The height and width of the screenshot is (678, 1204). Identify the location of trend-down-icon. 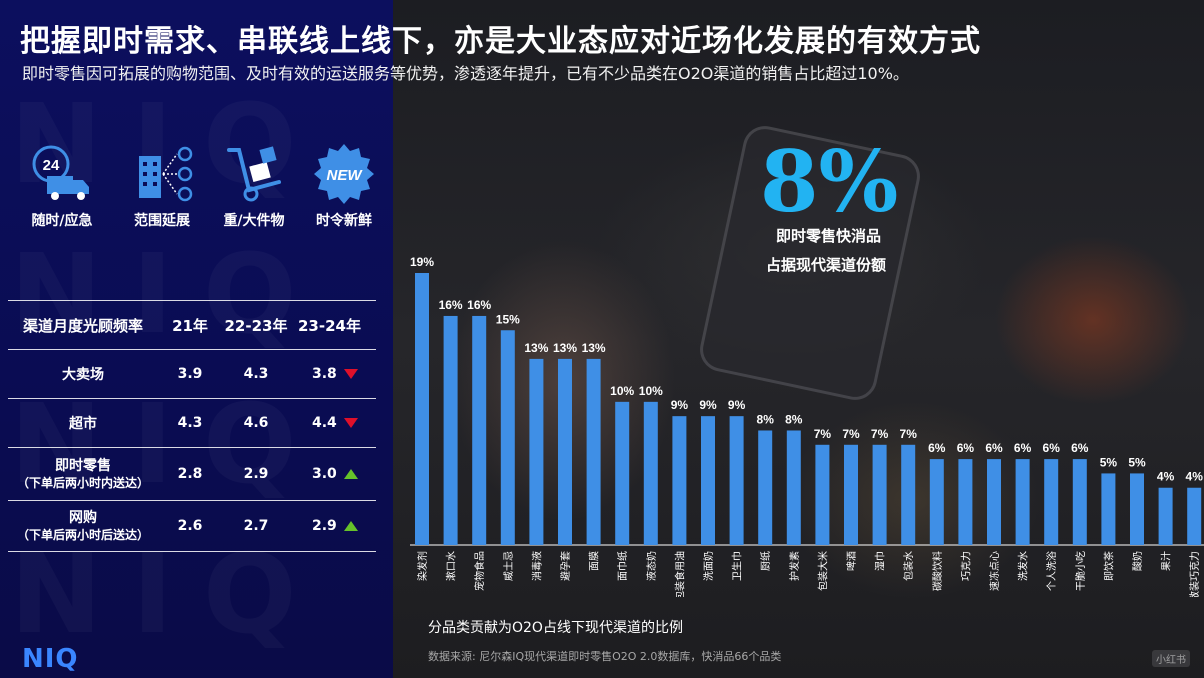
(350, 423).